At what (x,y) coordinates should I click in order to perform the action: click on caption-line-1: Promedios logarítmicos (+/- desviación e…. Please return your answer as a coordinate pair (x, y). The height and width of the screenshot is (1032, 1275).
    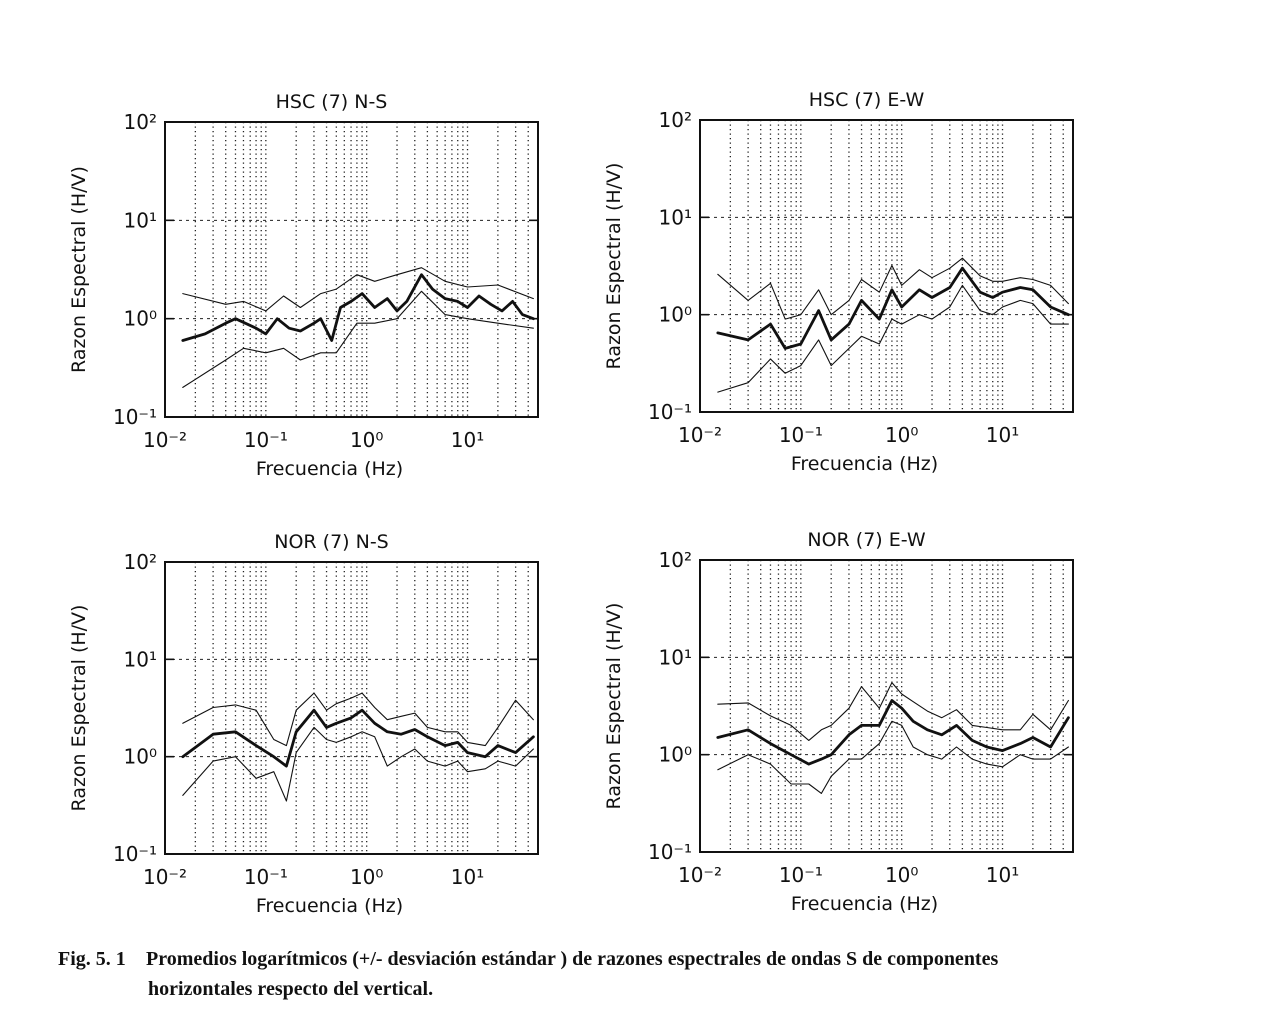
    Looking at the image, I should click on (572, 959).